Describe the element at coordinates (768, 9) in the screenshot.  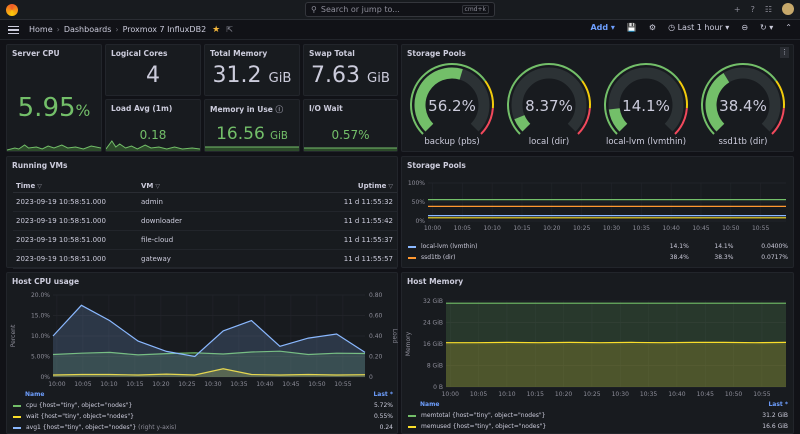
I see `news-icon: ☷` at that location.